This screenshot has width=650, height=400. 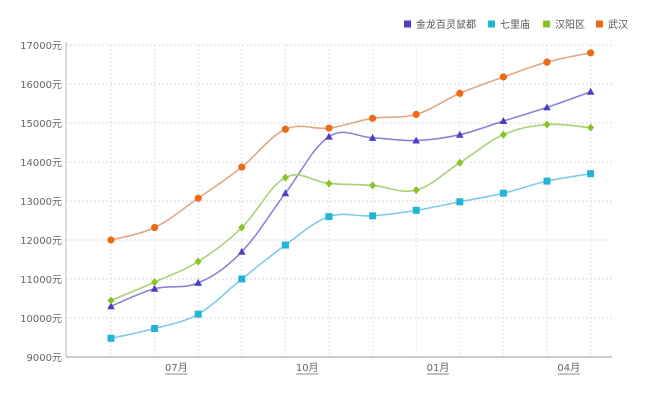 What do you see at coordinates (41, 163) in the screenshot?
I see `y-tick-label: 14000元` at bounding box center [41, 163].